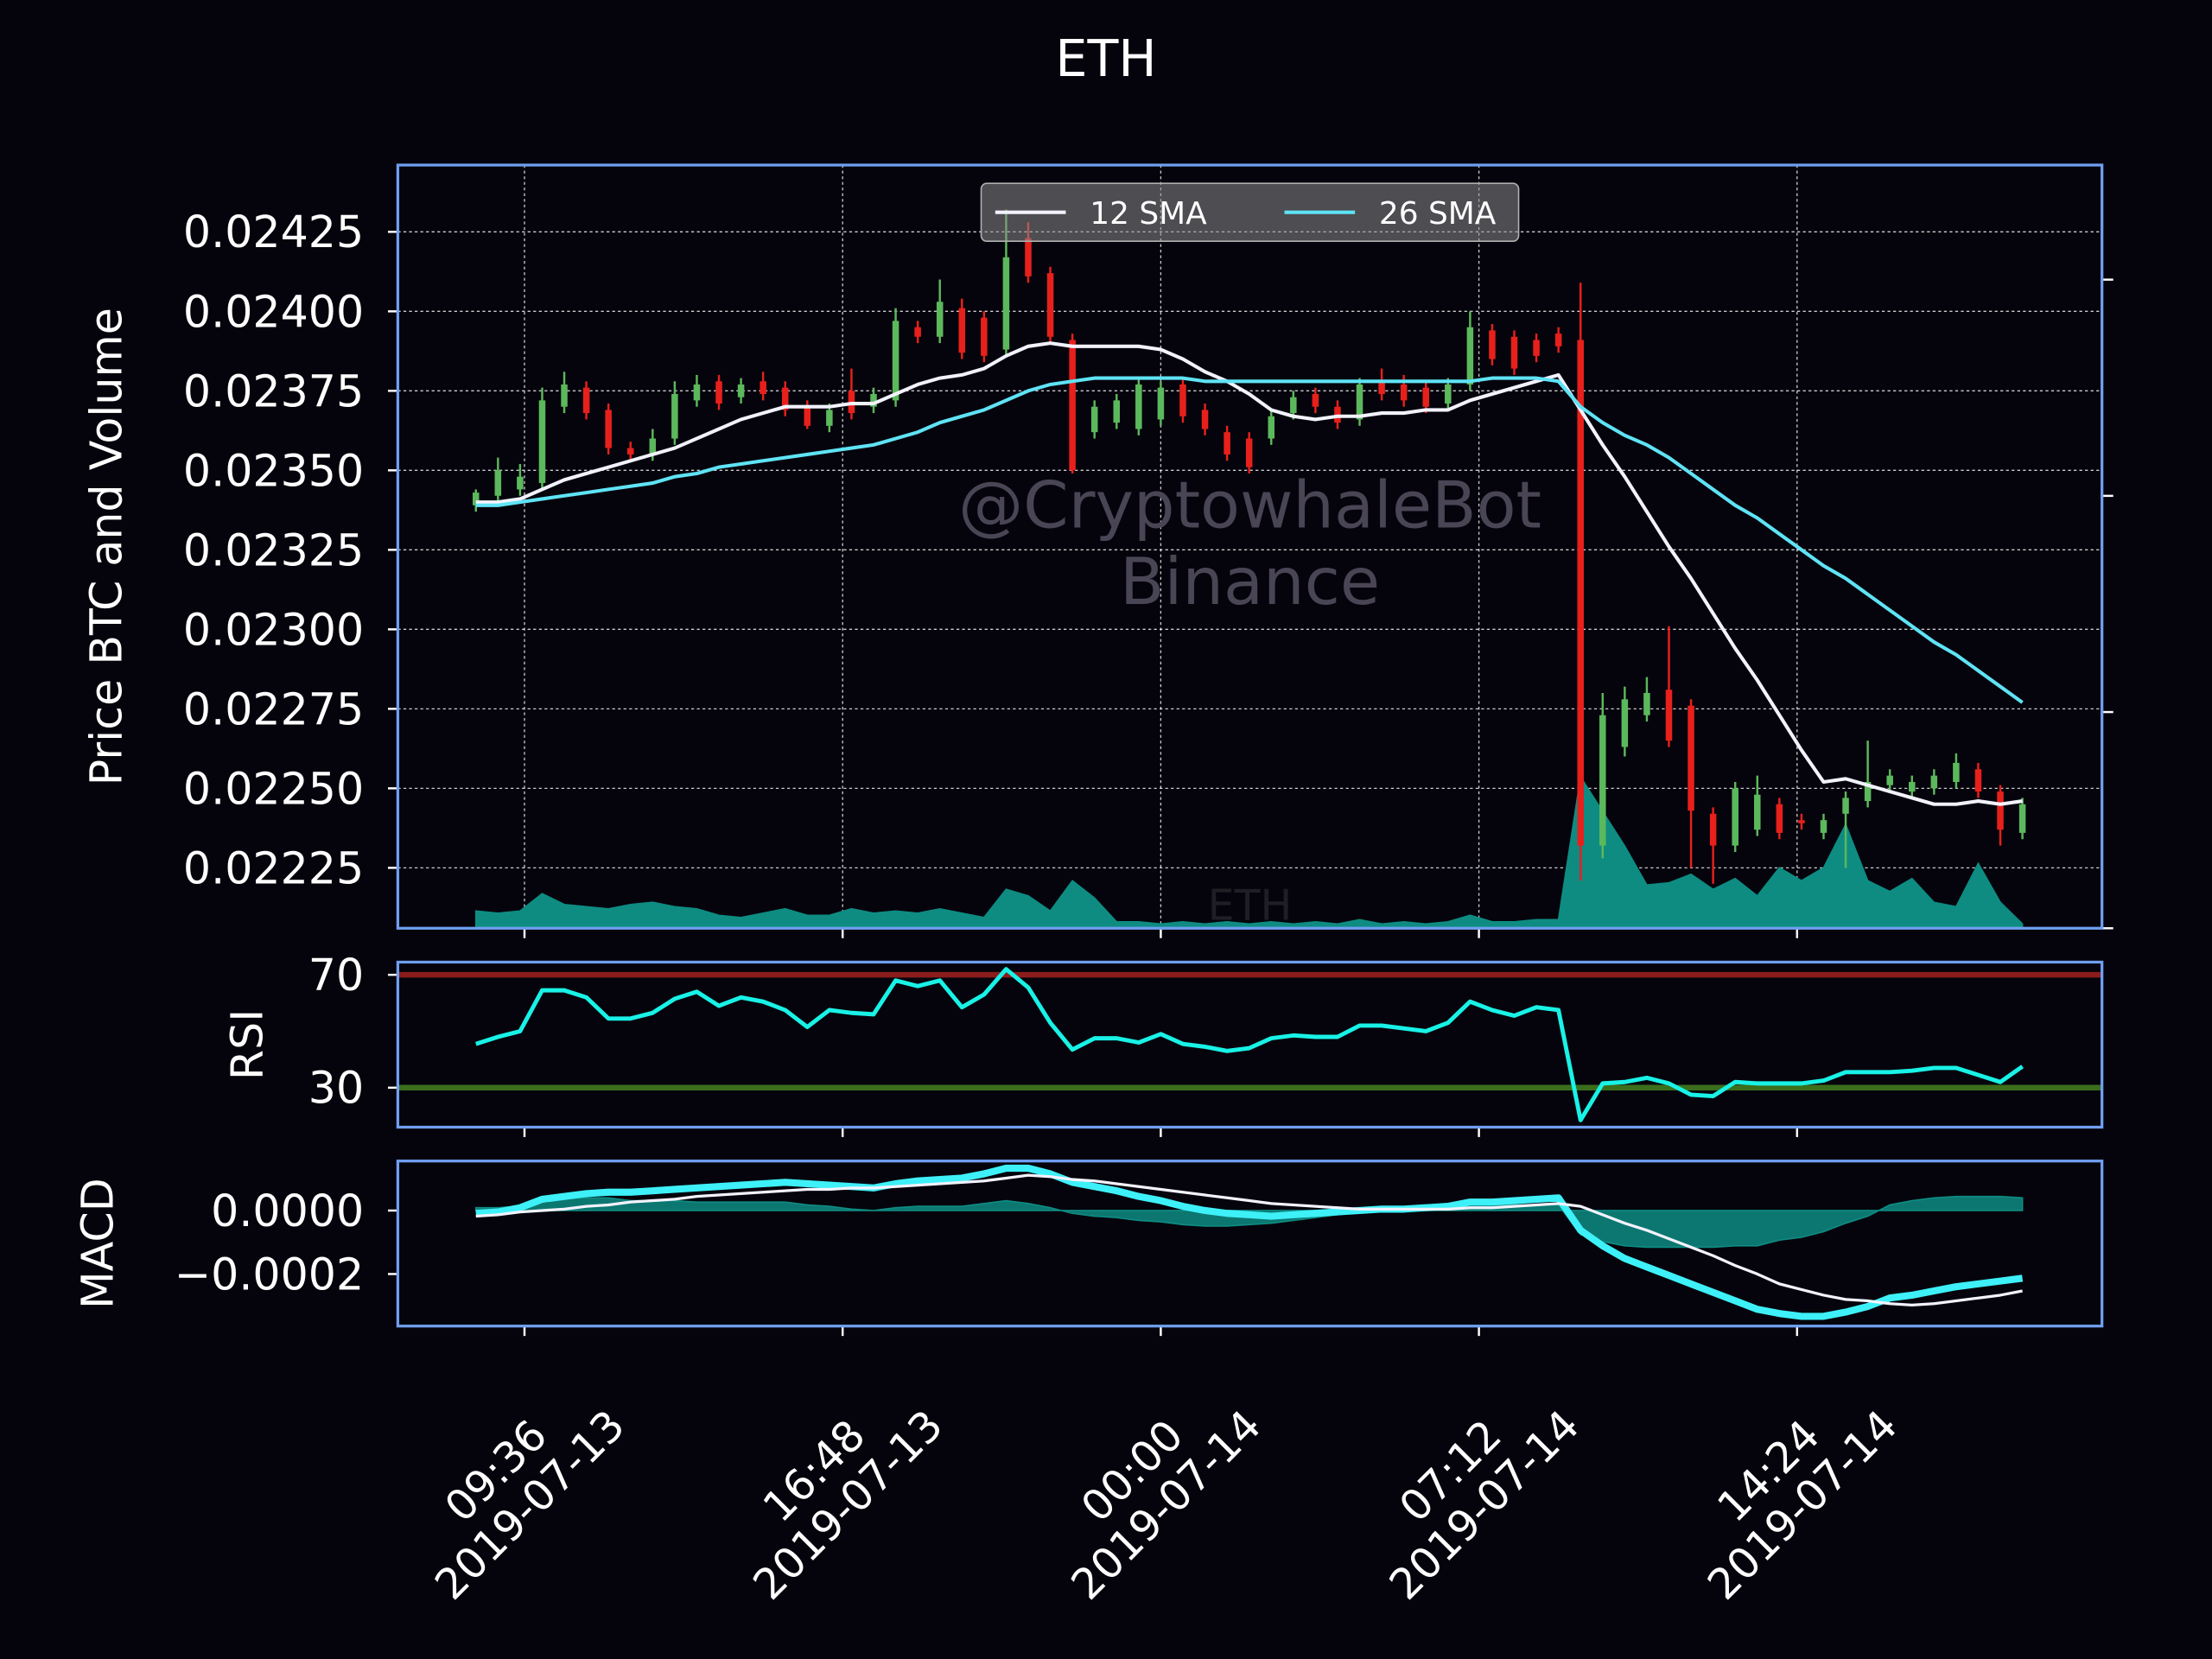 The height and width of the screenshot is (1659, 2212). Describe the element at coordinates (247, 1044) in the screenshot. I see `y-axis-label: RSI` at that location.